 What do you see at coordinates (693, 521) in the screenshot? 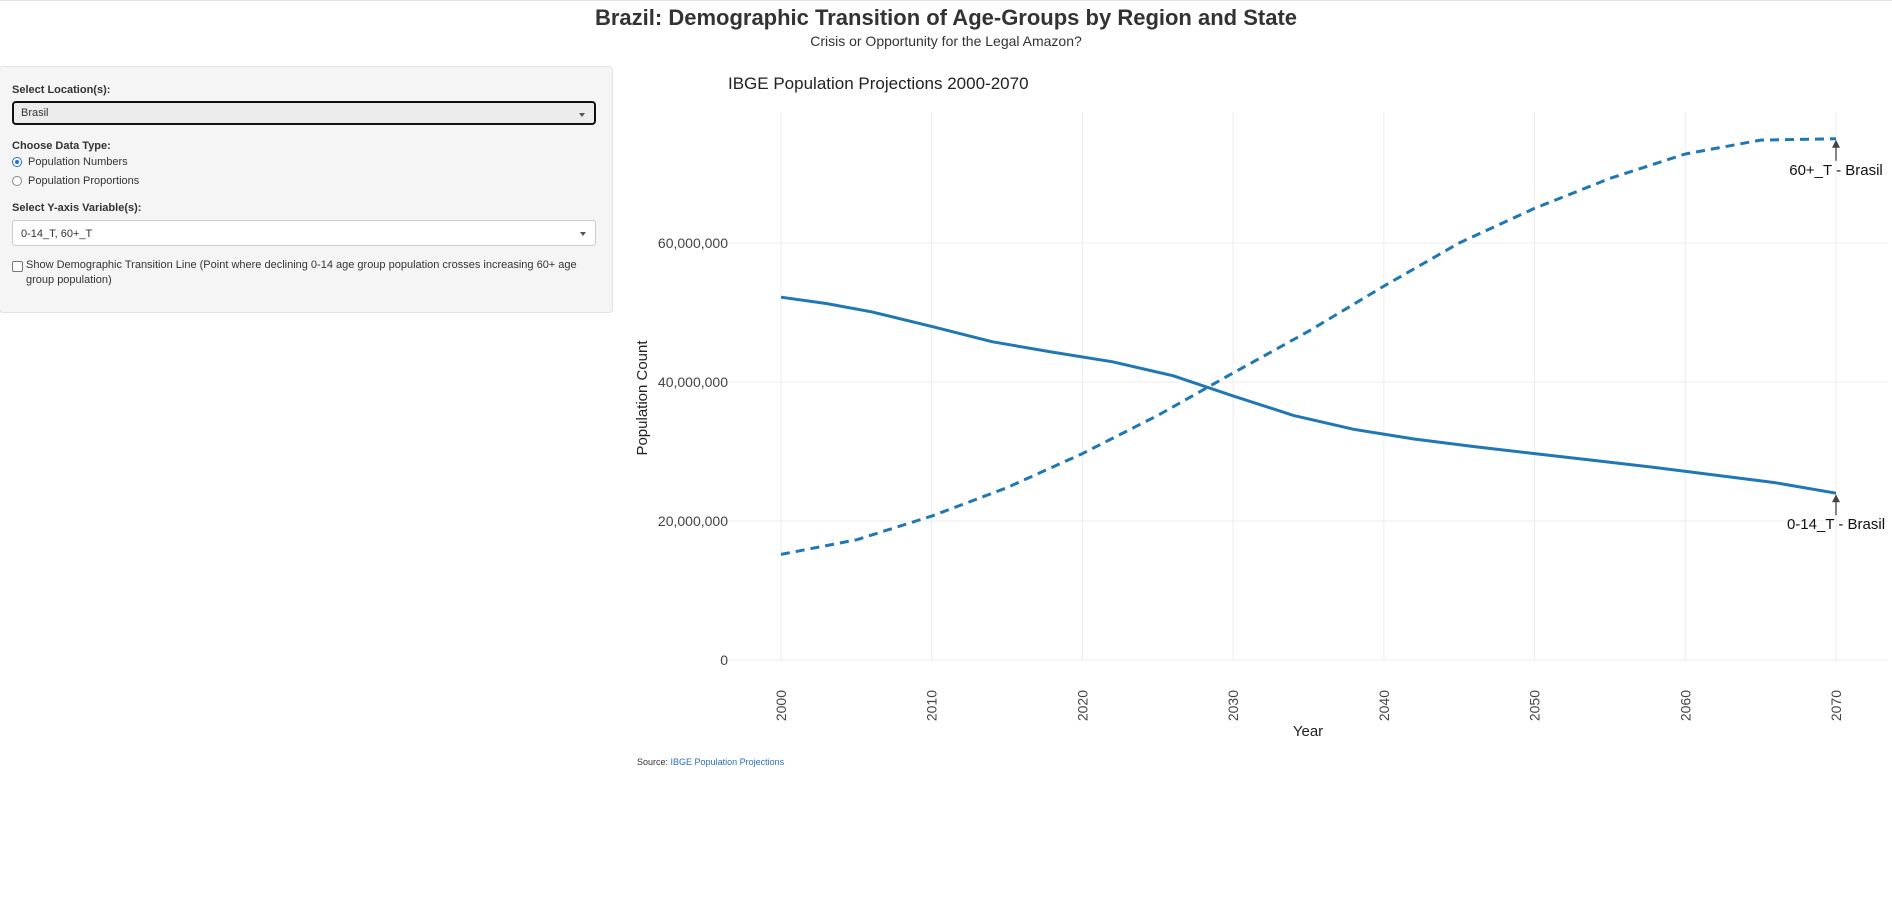
I see `y-tick-label: 20,000,000` at bounding box center [693, 521].